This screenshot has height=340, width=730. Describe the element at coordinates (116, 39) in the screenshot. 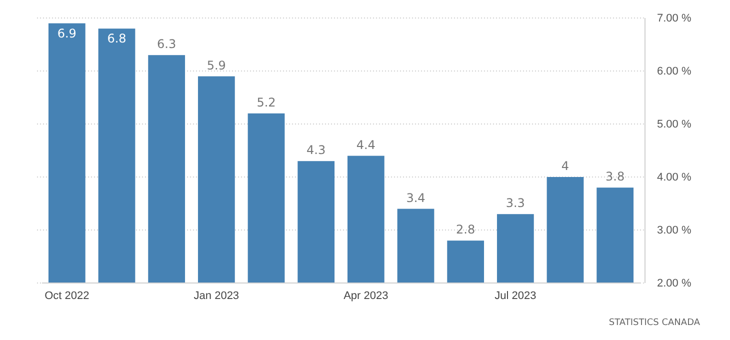

I see `data-label: 6.8` at that location.